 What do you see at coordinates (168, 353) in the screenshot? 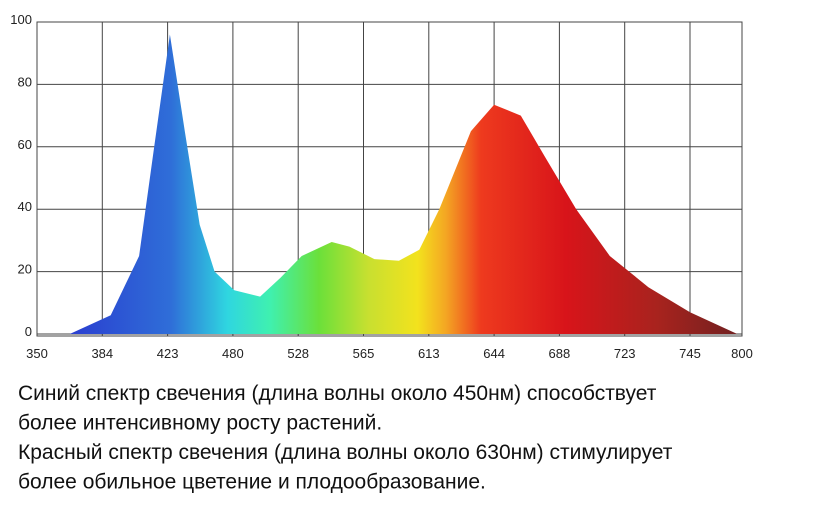
I see `x-tick-label: 423` at bounding box center [168, 353].